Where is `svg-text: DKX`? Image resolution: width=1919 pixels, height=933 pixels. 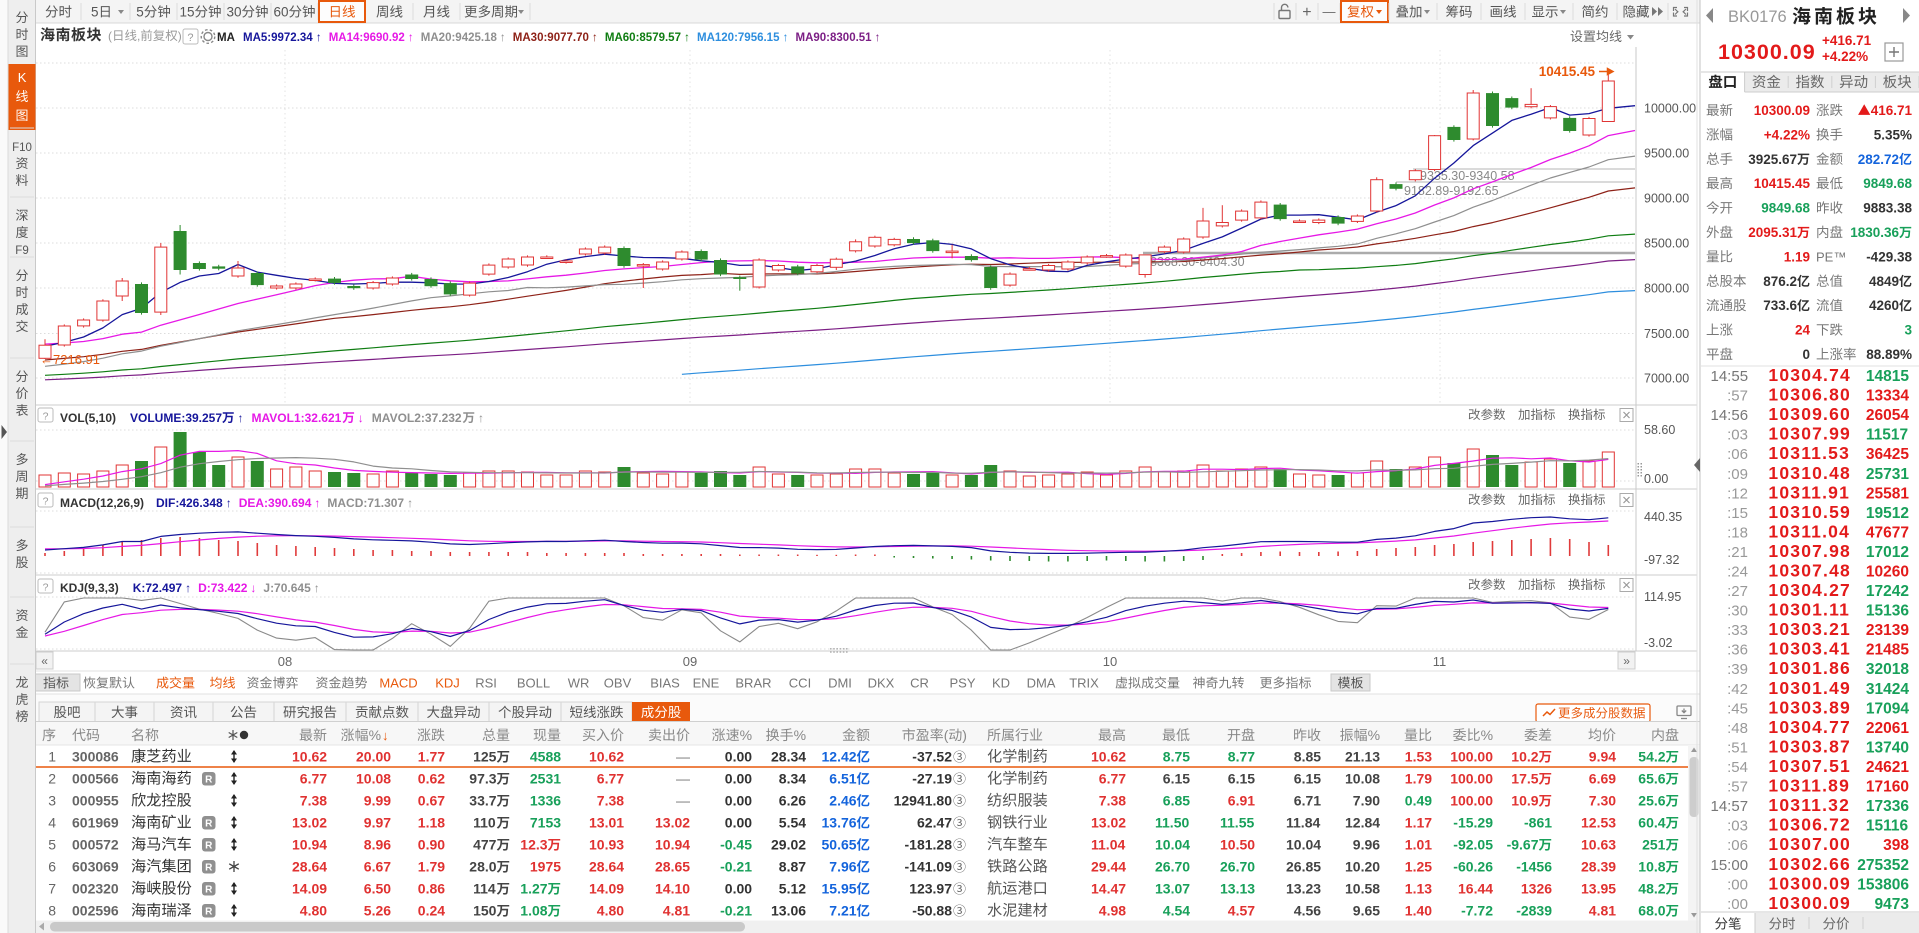
svg-text: DKX is located at coordinates (881, 683).